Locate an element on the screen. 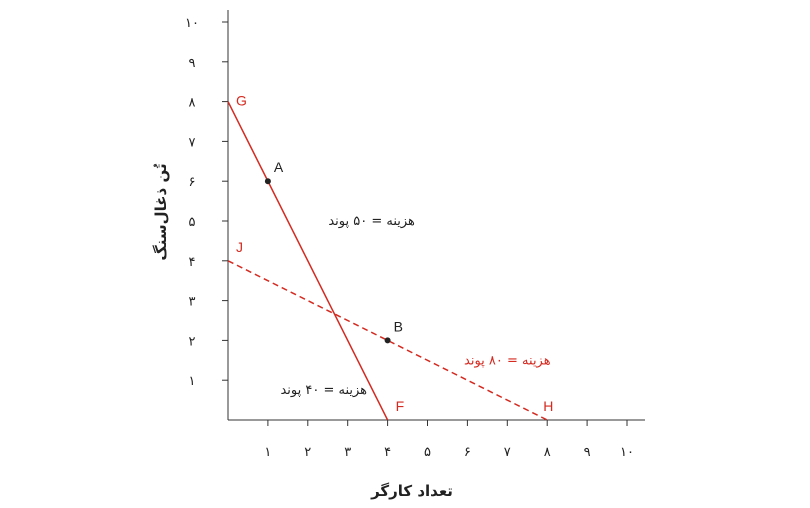  y-tick-label: ۹ is located at coordinates (192, 63).